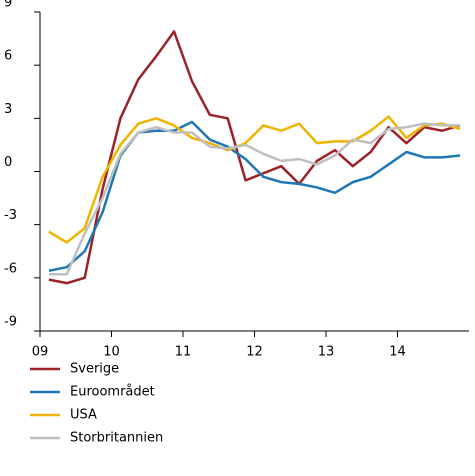 The width and height of the screenshot is (475, 476). Describe the element at coordinates (8, 162) in the screenshot. I see `y-tick-label: 0` at that location.